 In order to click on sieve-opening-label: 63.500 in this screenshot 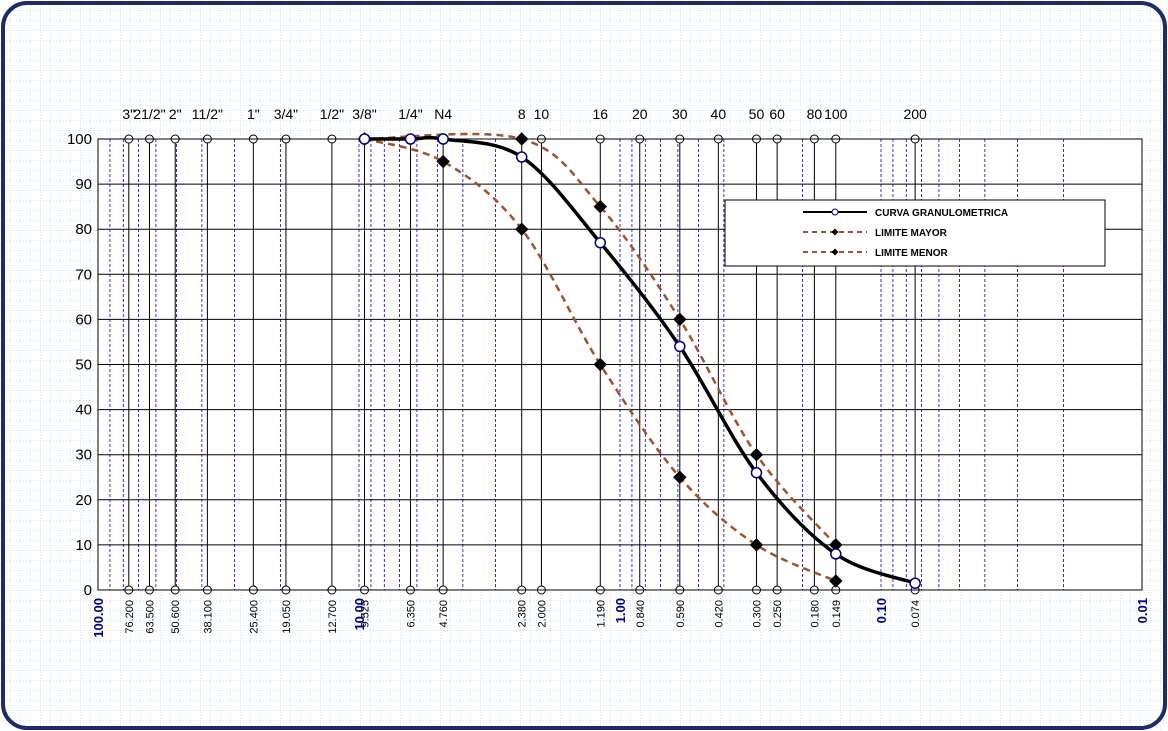, I will do `click(150, 617)`.